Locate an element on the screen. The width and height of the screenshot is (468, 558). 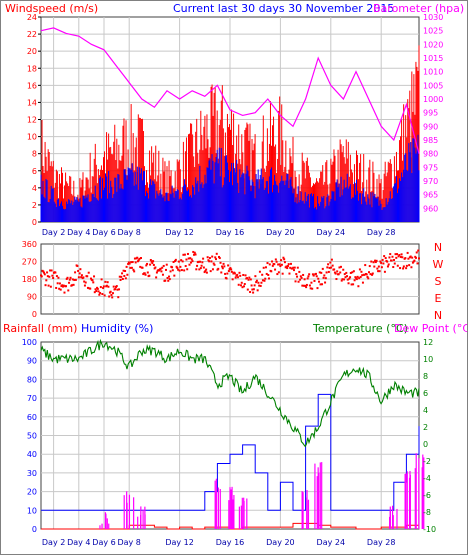
dewpoint-axis-title: Dew Point (°C) is located at coordinates (430, 328).